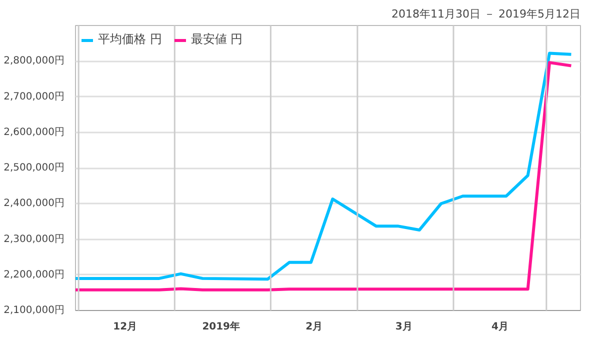 The image size is (600, 350). I want to click on y-tick-label: 2,100,000円, so click(34, 310).